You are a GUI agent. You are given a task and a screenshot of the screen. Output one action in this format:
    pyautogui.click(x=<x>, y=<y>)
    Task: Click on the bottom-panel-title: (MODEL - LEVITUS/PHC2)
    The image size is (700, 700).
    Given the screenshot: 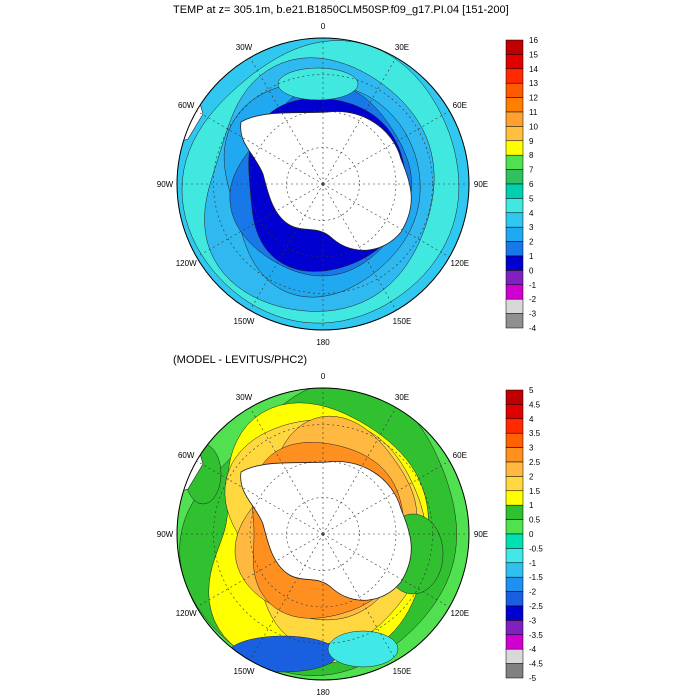 What is the action you would take?
    pyautogui.click(x=240, y=360)
    